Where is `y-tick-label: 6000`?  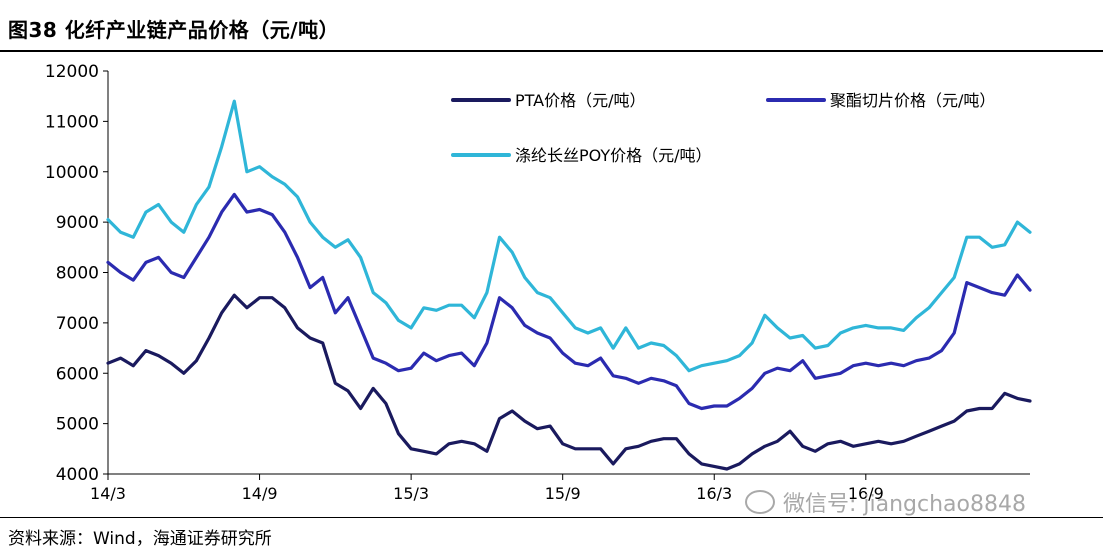
y-tick-label: 6000 is located at coordinates (77, 374).